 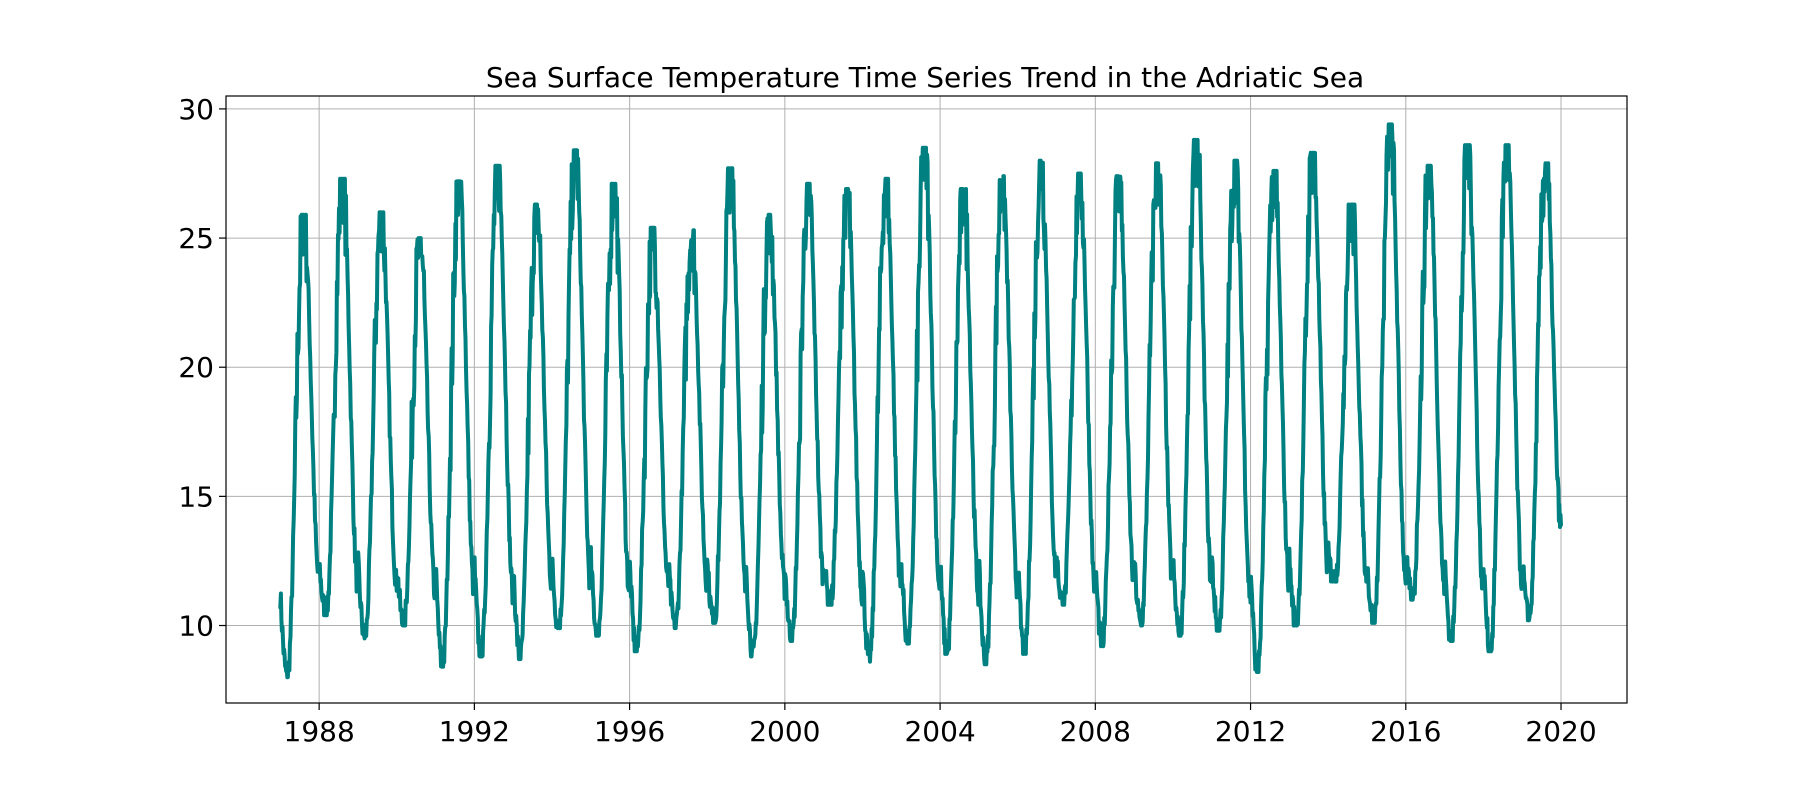 What do you see at coordinates (1405, 731) in the screenshot?
I see `x-tick-label: 2016` at bounding box center [1405, 731].